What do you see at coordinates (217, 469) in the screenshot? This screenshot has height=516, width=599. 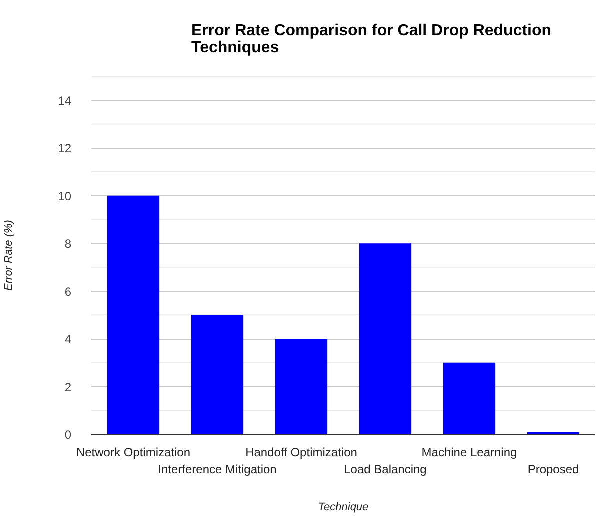 I see `x-tick-label: Interference Mitigation` at bounding box center [217, 469].